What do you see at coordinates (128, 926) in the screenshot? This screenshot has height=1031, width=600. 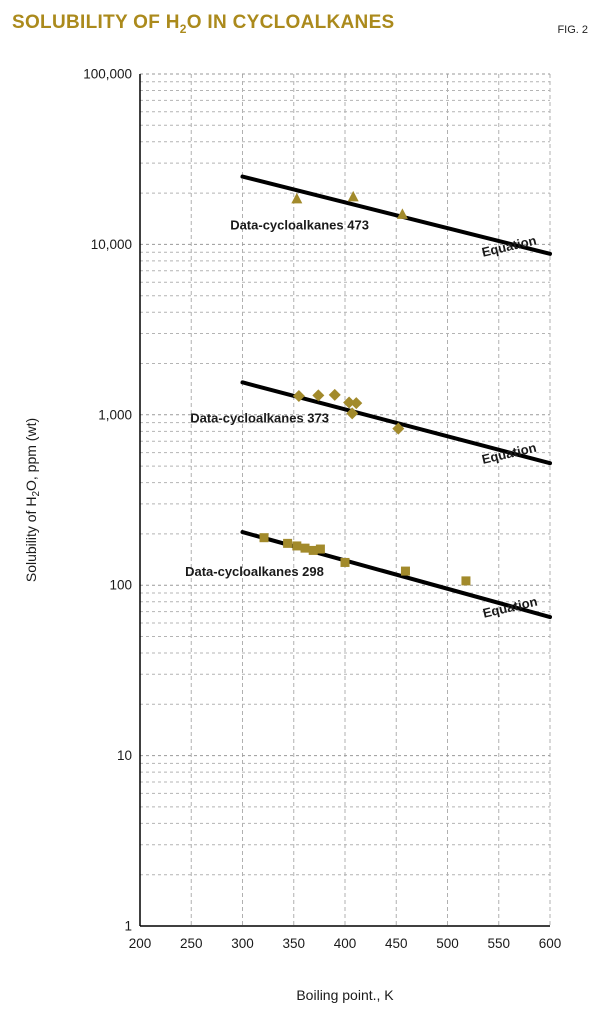 I see `y-tick-label: 1` at bounding box center [128, 926].